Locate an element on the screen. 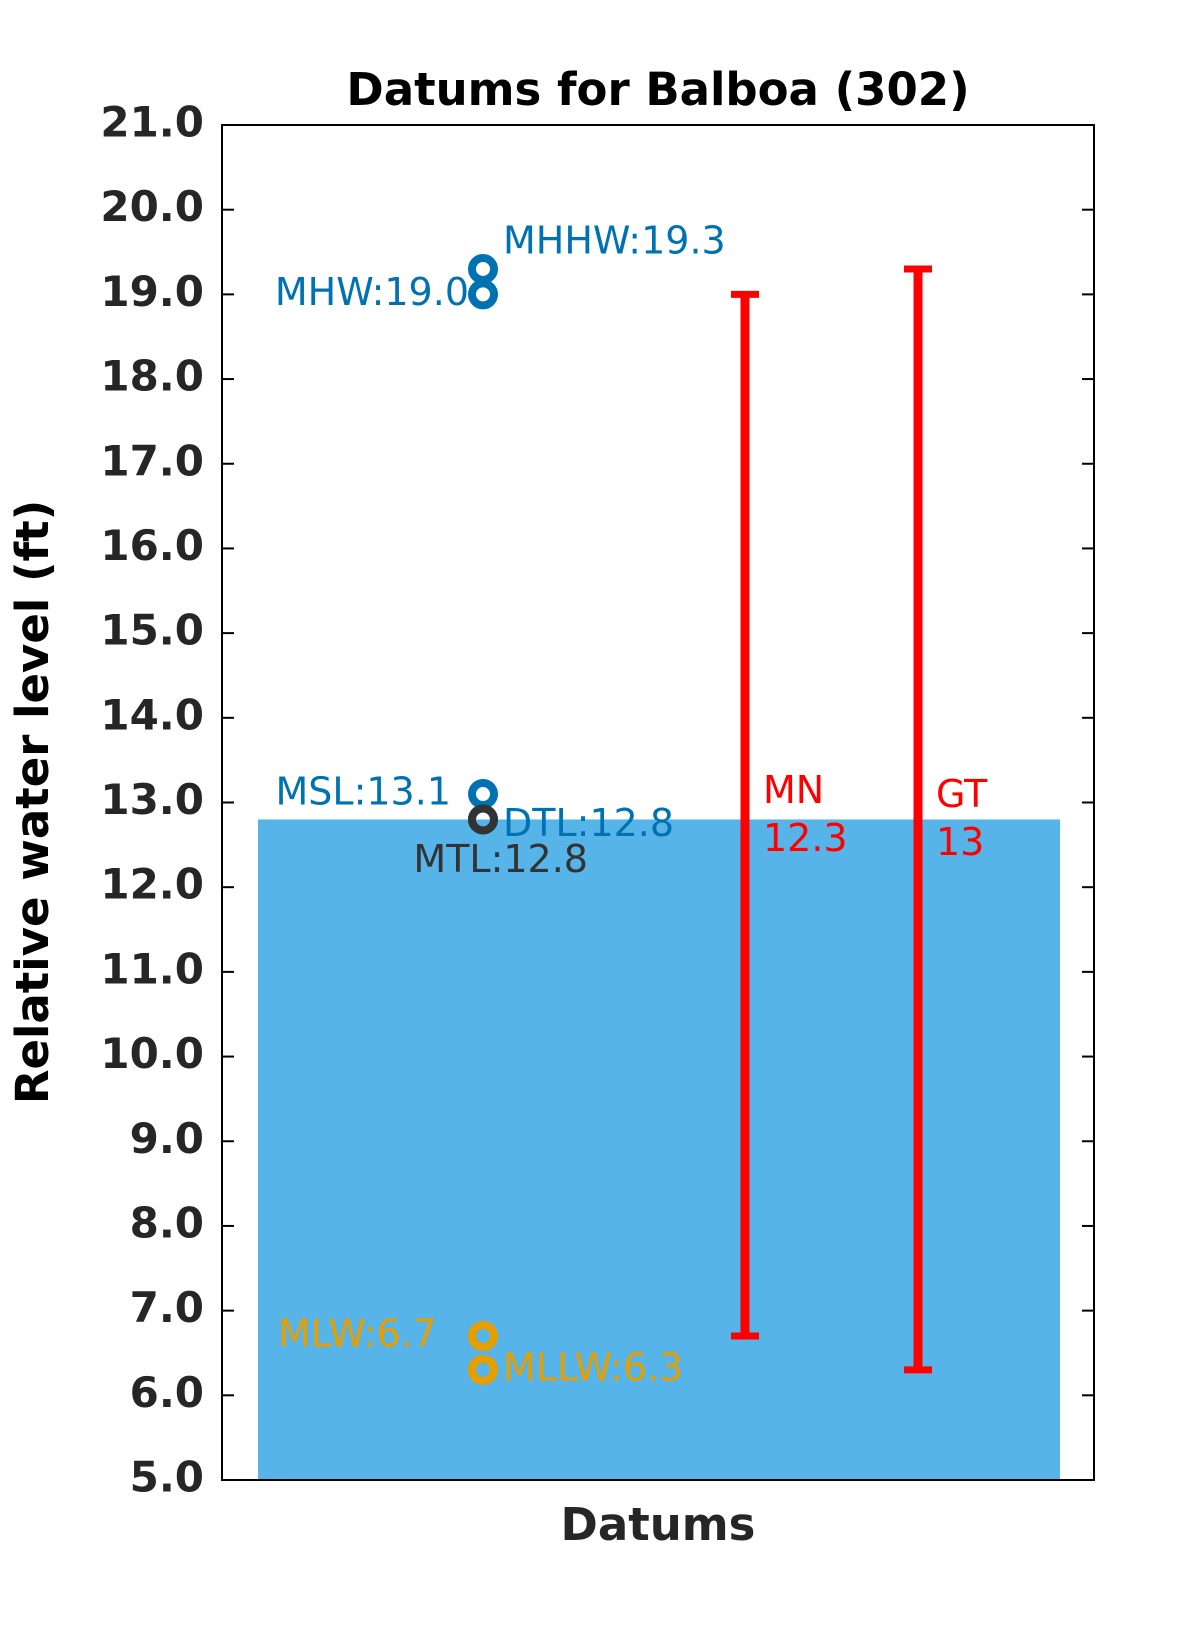 The width and height of the screenshot is (1200, 1650). y-tick-label: 7.0 is located at coordinates (167, 1307).